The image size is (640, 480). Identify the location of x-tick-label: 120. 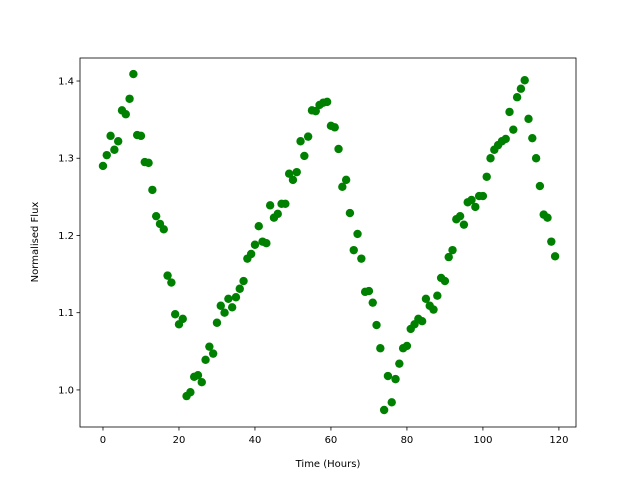
(558, 440).